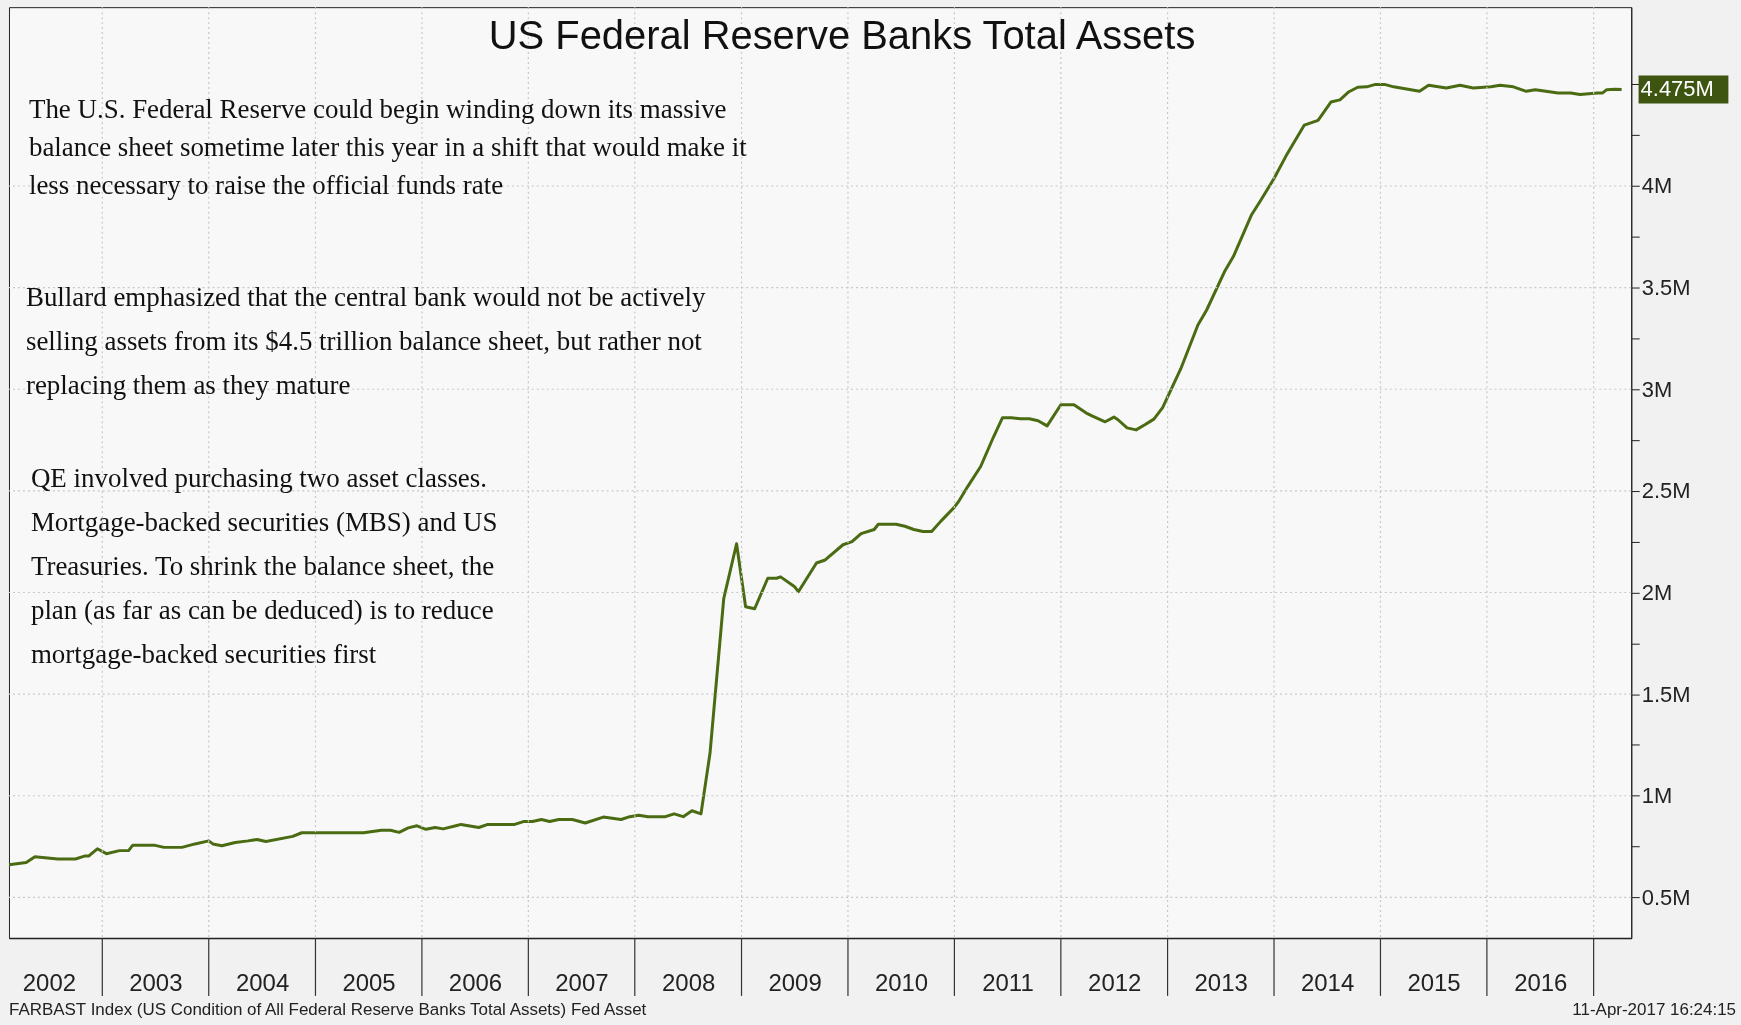 The height and width of the screenshot is (1025, 1741). What do you see at coordinates (1541, 983) in the screenshot?
I see `x-tick-label: 2016` at bounding box center [1541, 983].